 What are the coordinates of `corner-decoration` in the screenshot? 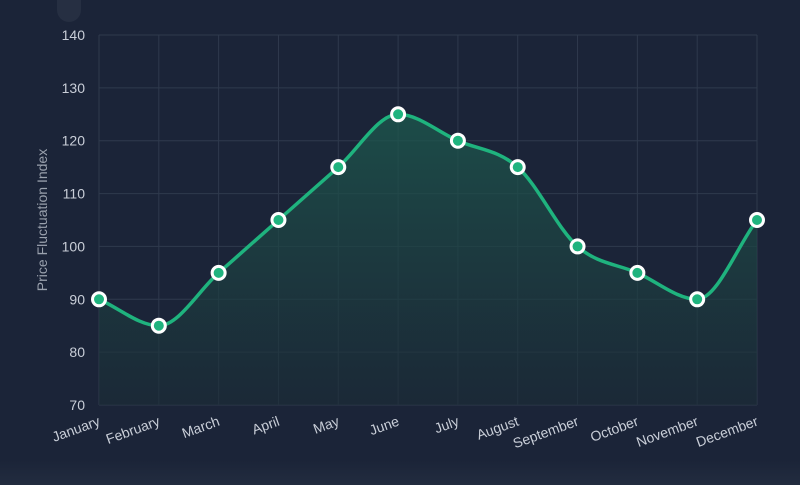 It's located at (69, 11).